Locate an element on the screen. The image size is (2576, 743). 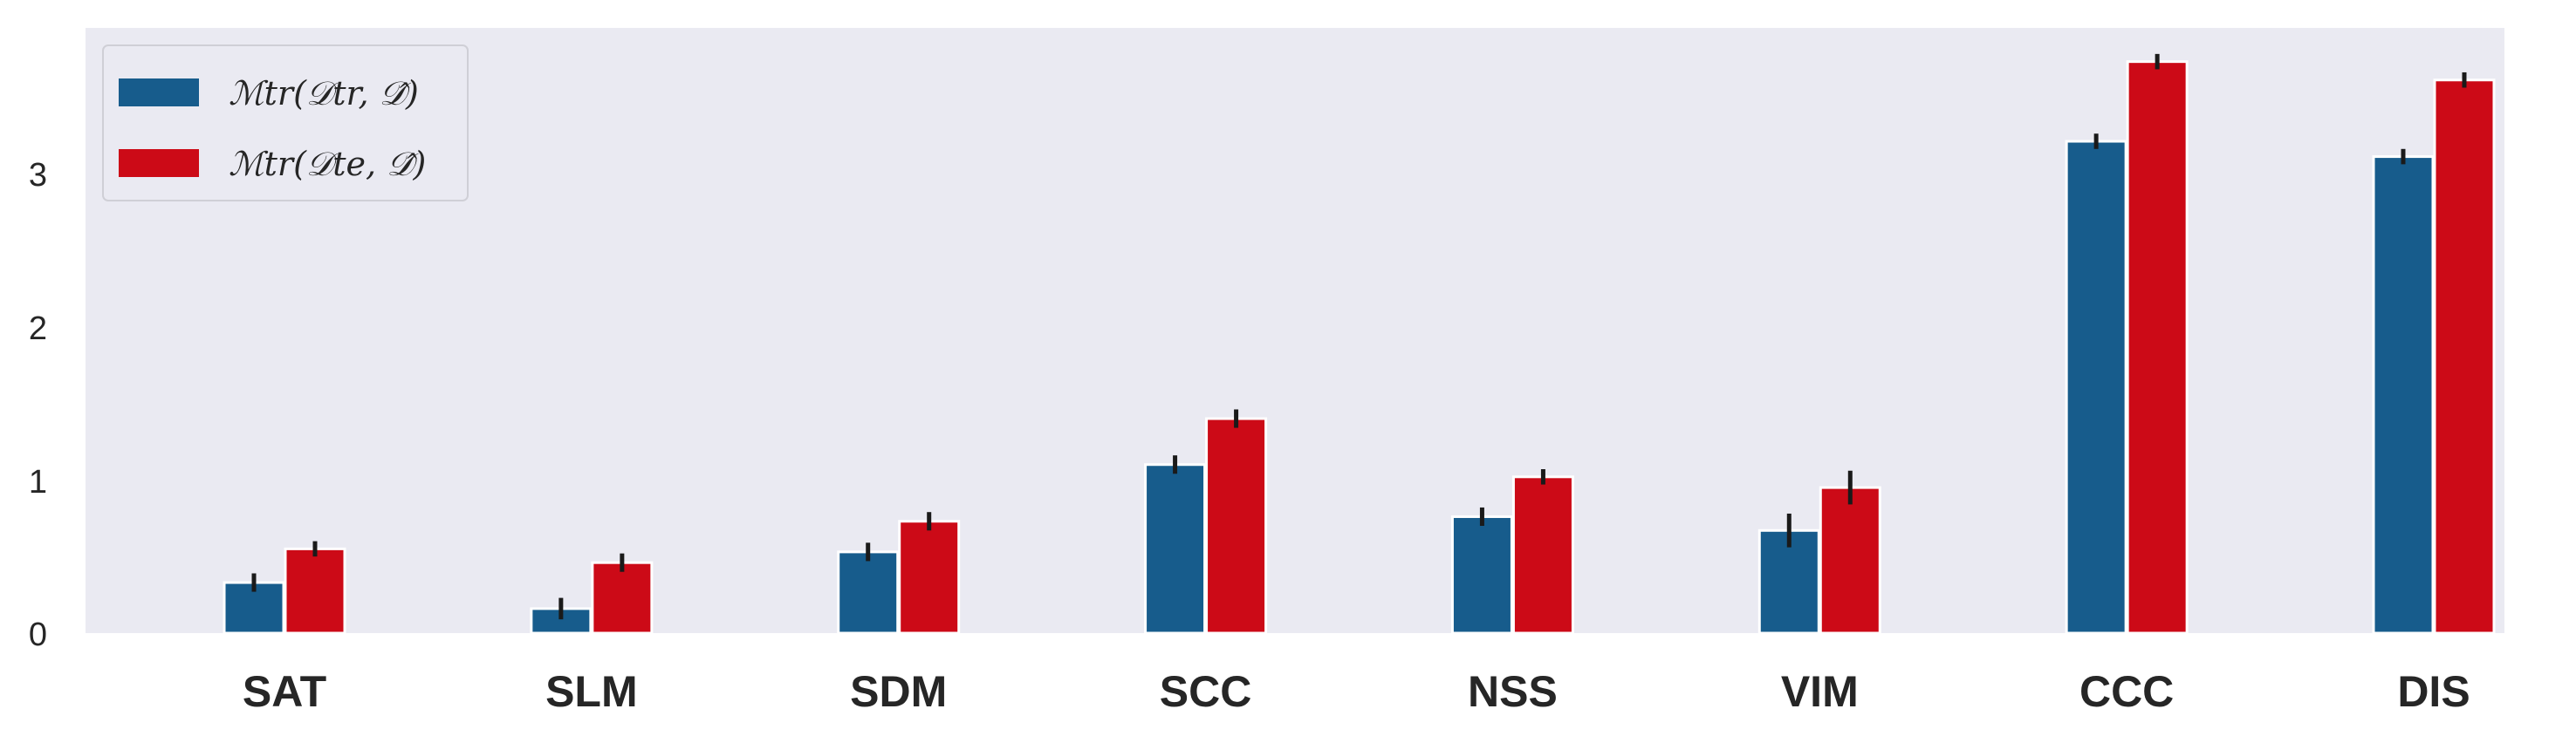
x-tick-label-sat: SAT is located at coordinates (285, 691).